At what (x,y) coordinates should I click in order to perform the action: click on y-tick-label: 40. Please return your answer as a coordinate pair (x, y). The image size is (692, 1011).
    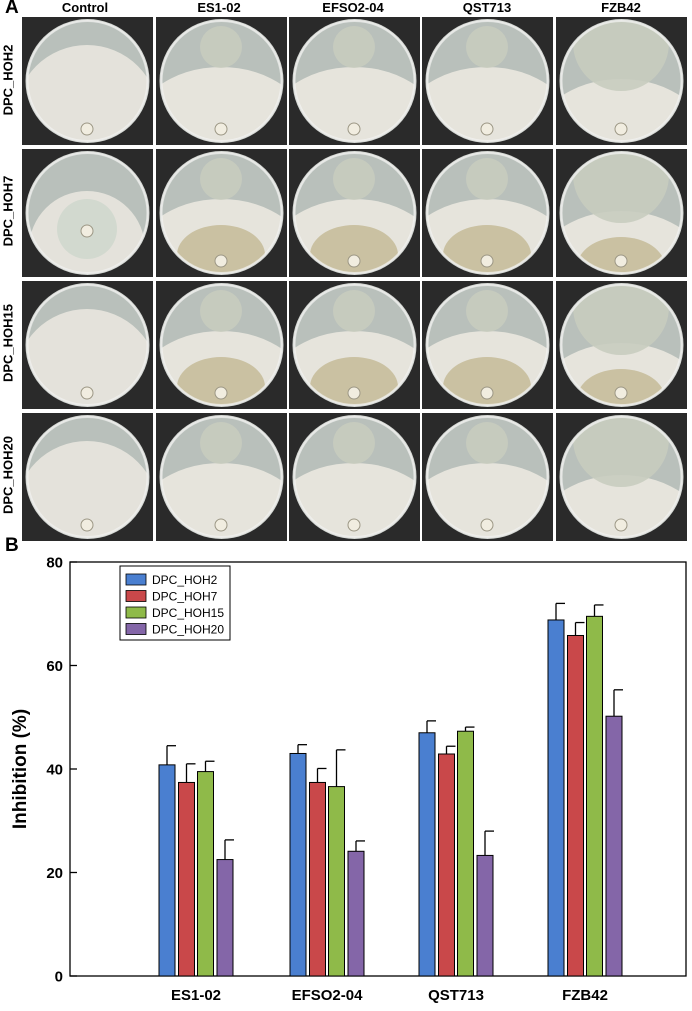
    Looking at the image, I should click on (54, 770).